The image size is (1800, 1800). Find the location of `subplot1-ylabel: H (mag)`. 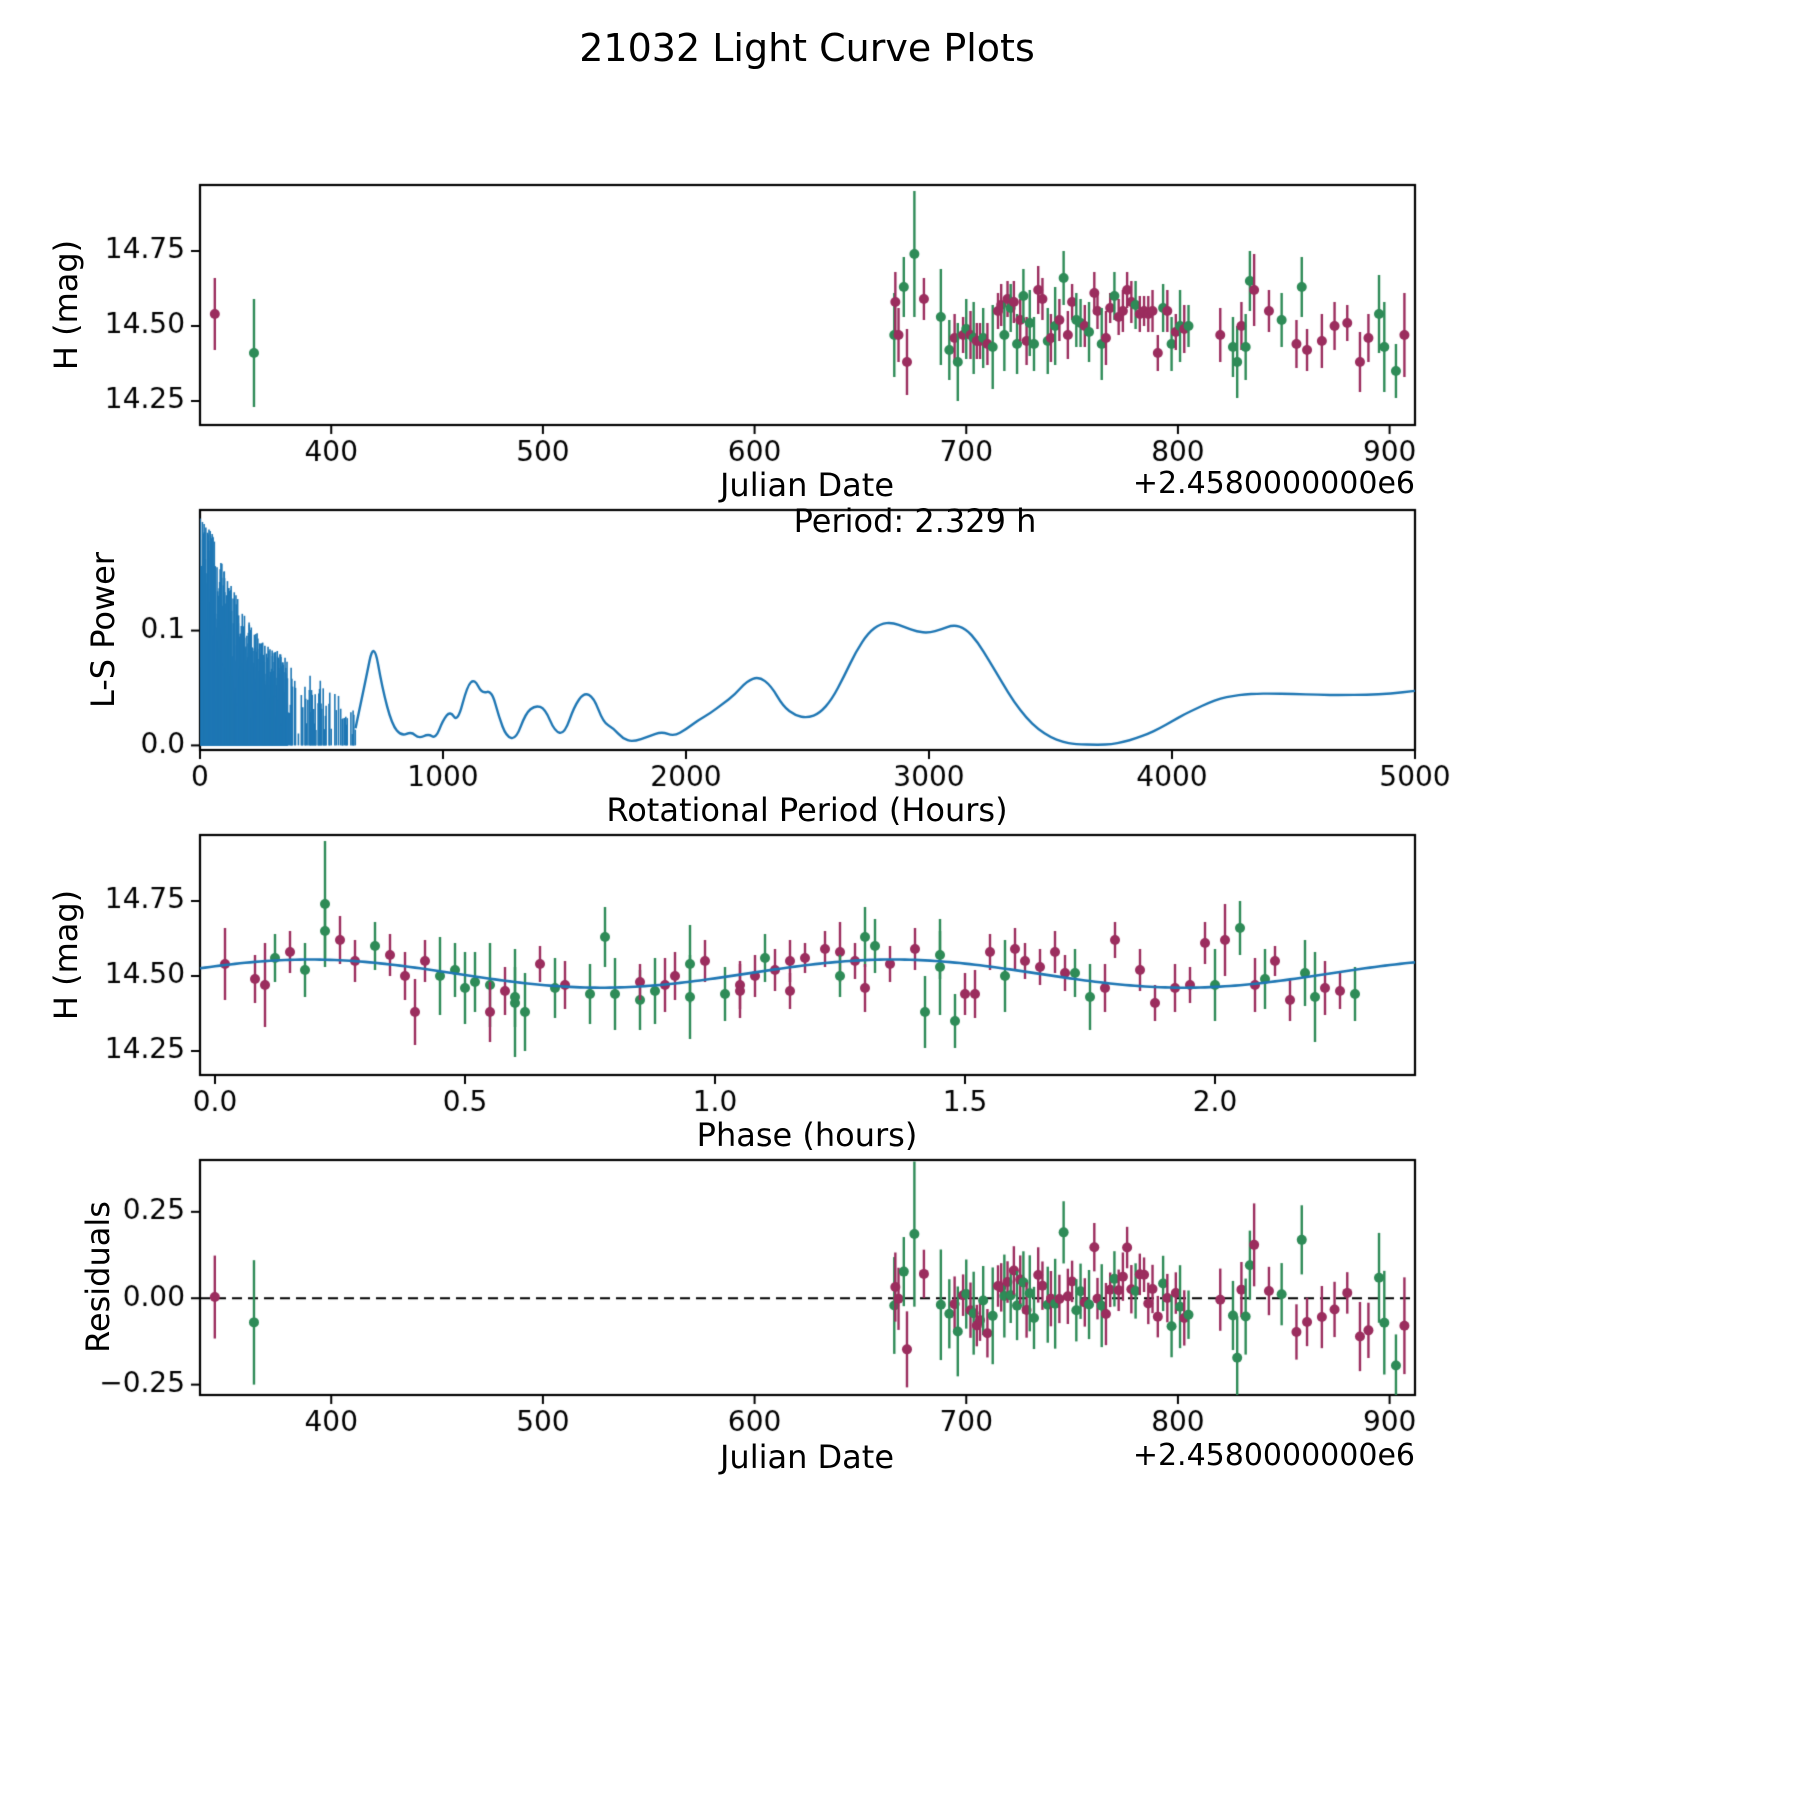

subplot1-ylabel: H (mag) is located at coordinates (66, 305).